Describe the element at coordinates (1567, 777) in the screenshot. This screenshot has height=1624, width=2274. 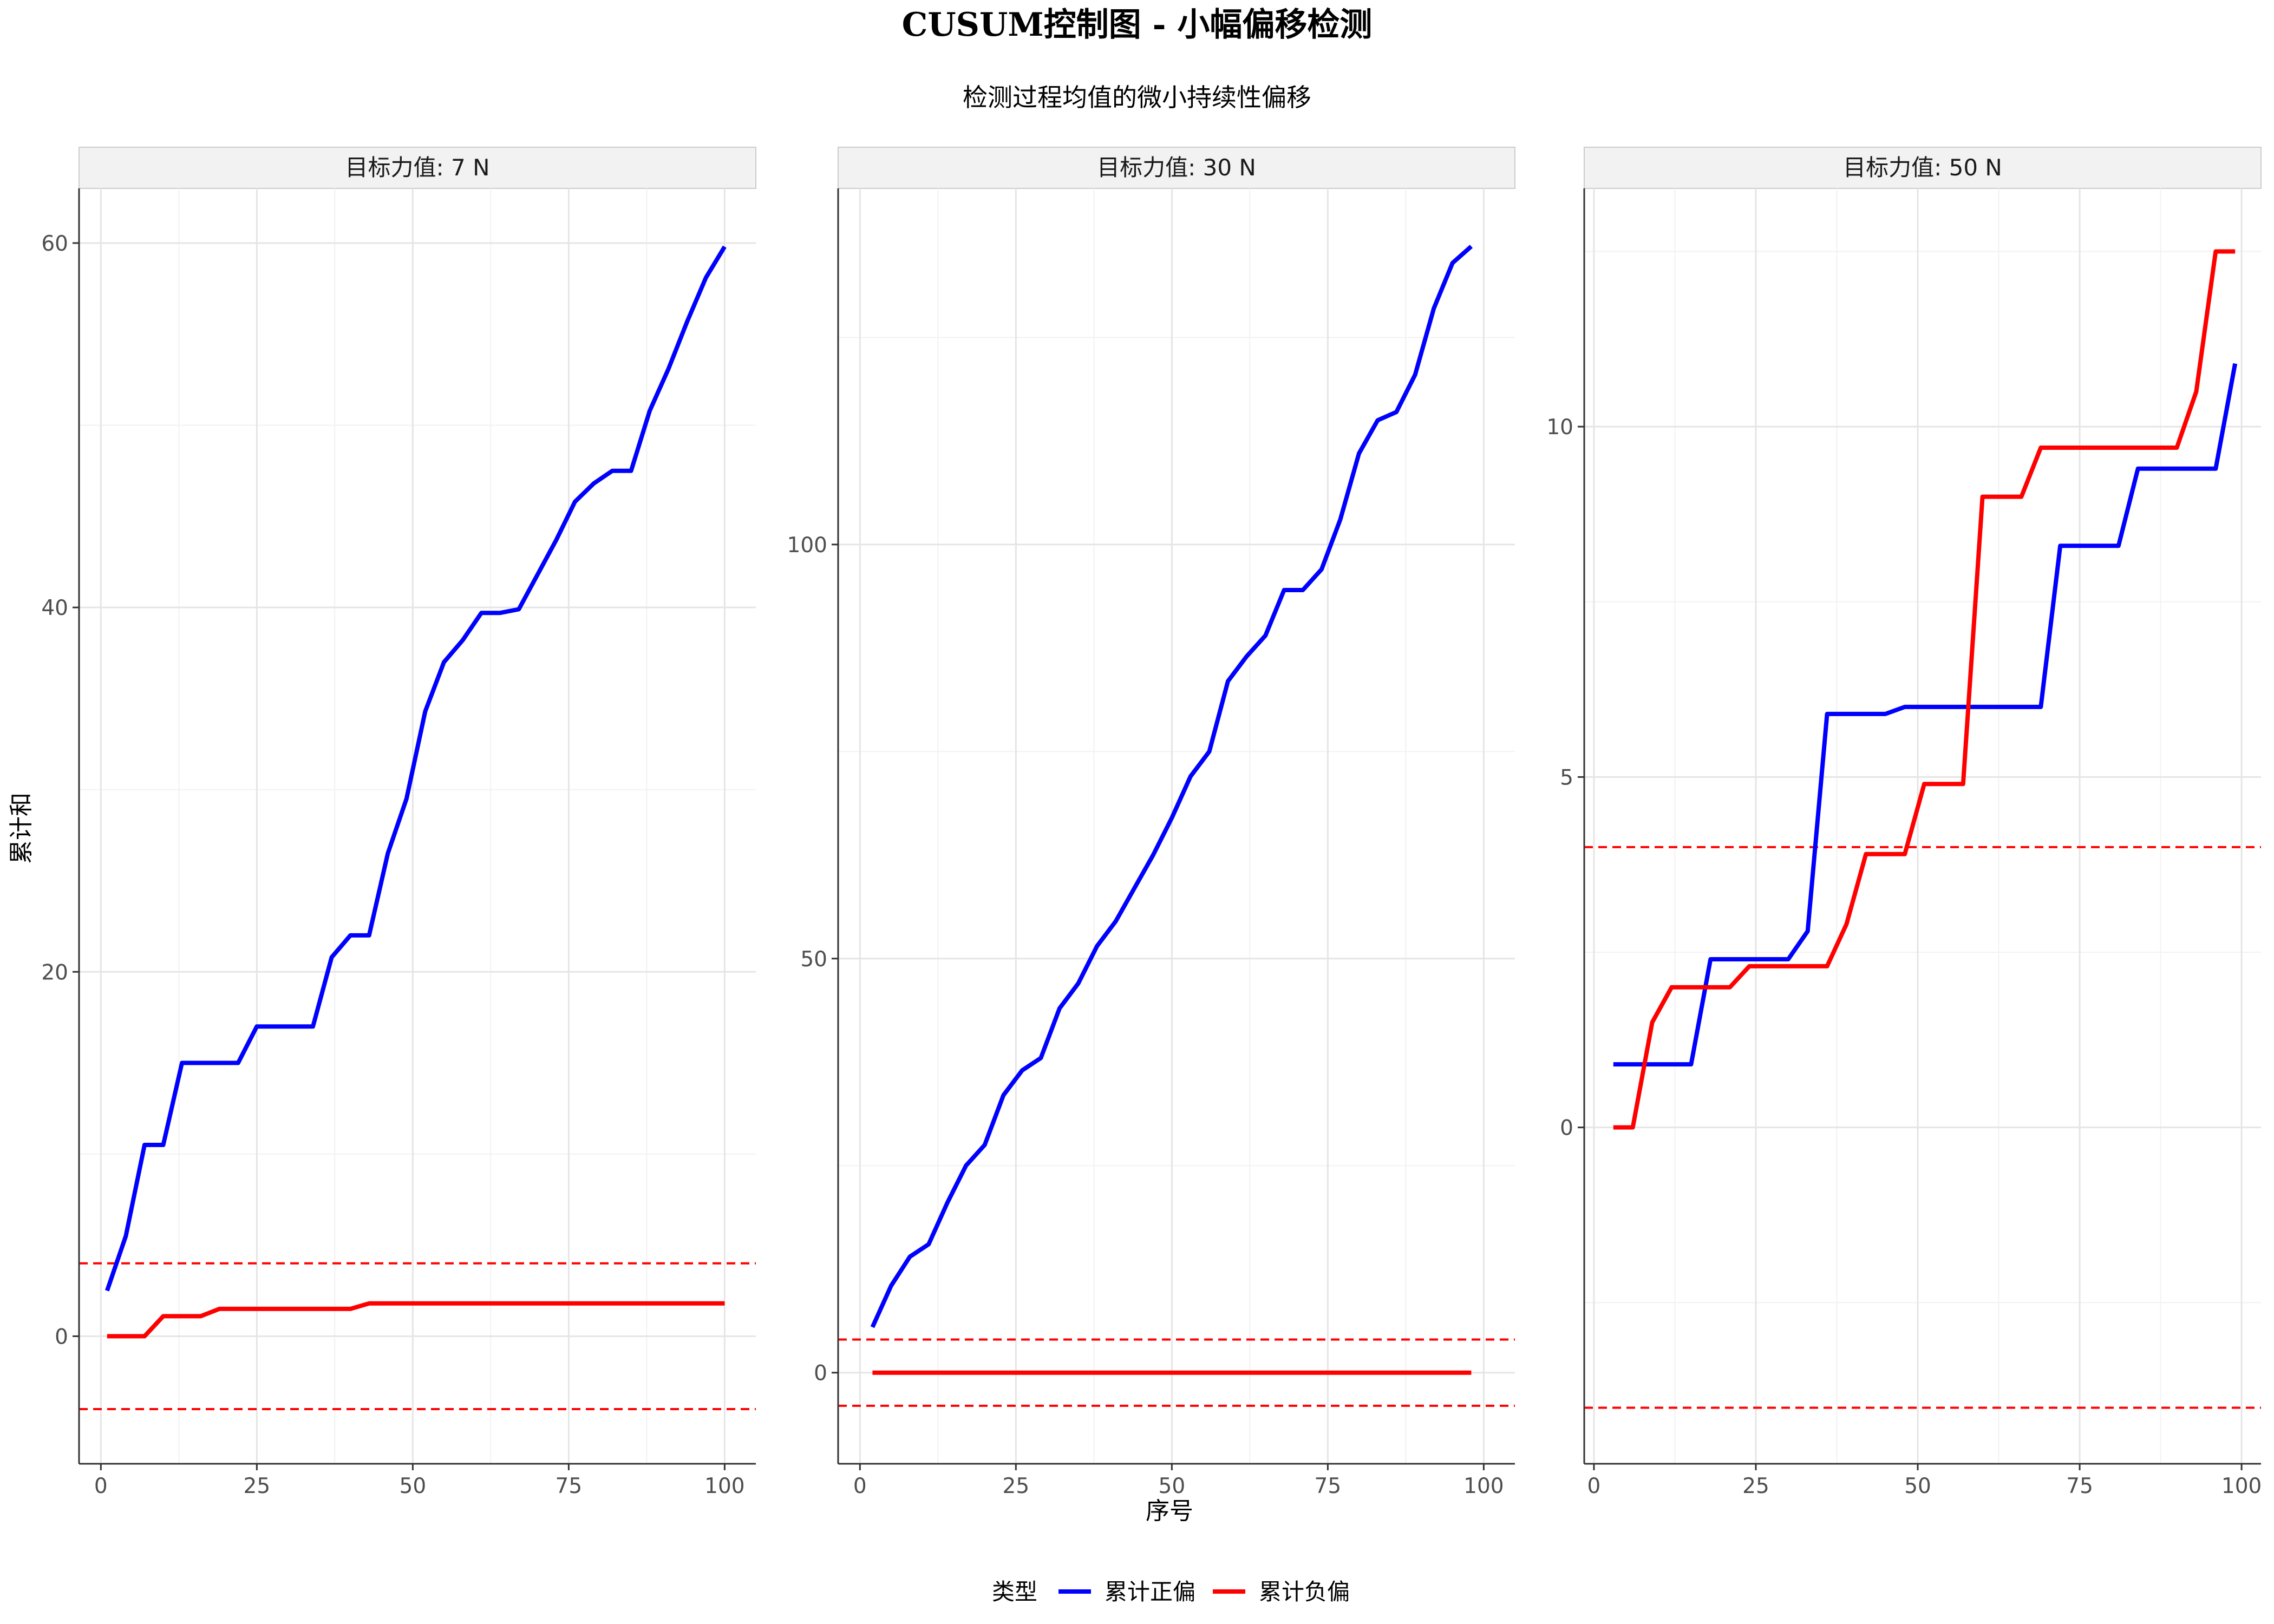
I see `y-tick-label: 5` at that location.